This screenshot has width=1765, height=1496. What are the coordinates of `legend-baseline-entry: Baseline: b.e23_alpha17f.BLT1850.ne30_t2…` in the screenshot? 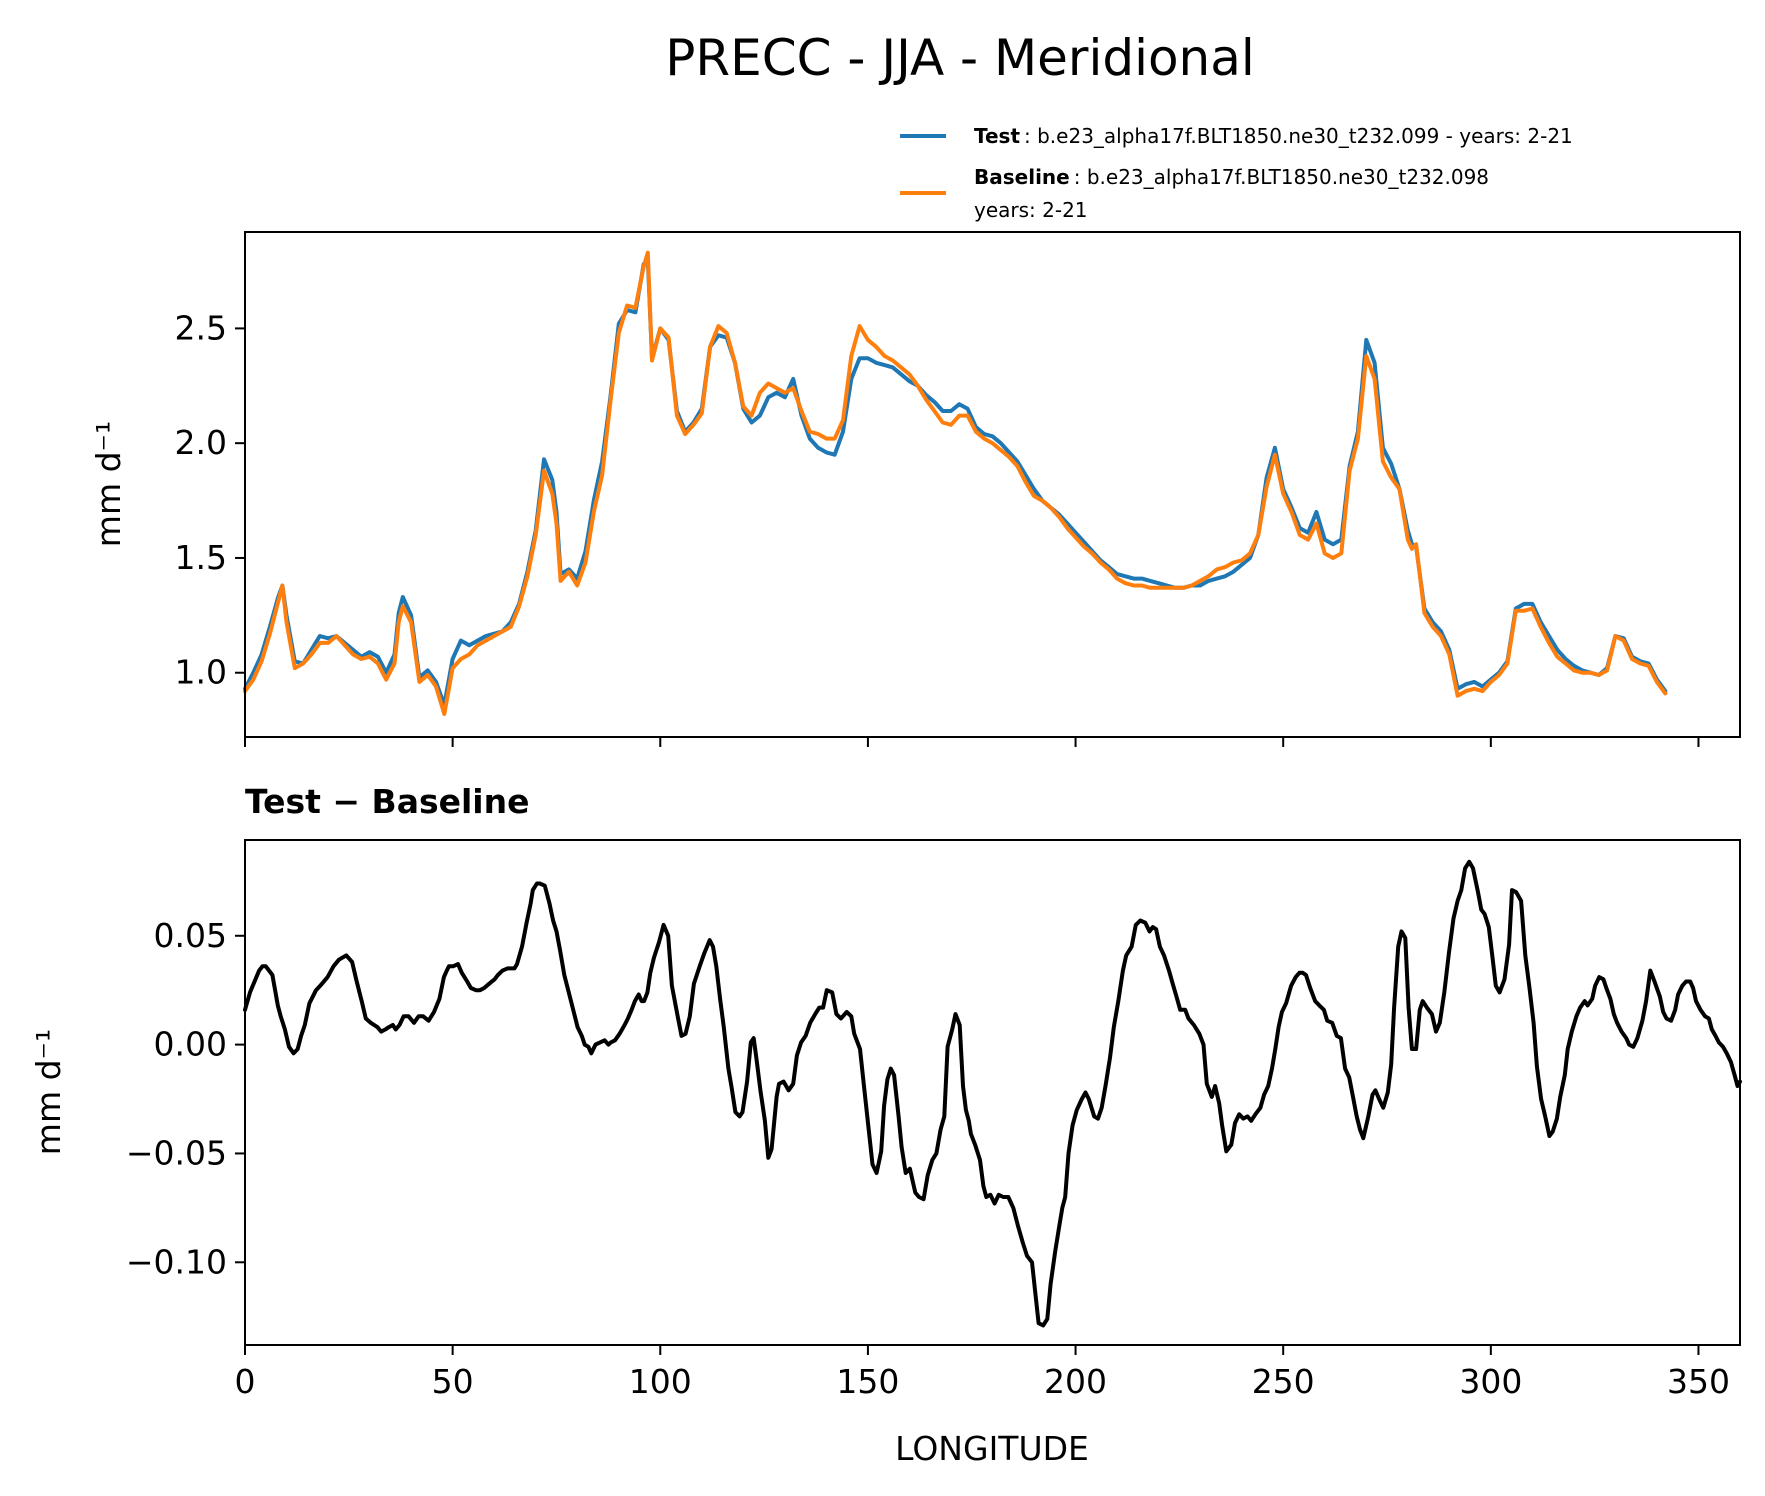 It's located at (1231, 177).